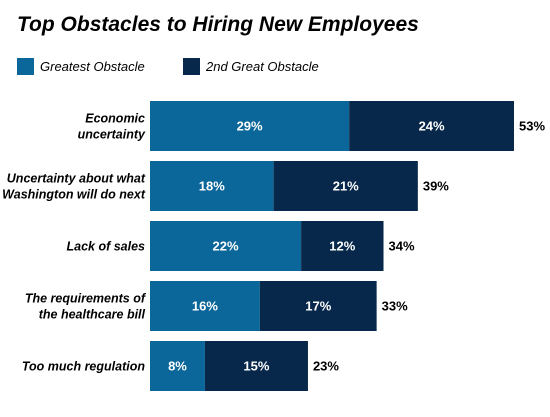  Describe the element at coordinates (86, 307) in the screenshot. I see `category-label: The requirements of the healthcare bill` at that location.